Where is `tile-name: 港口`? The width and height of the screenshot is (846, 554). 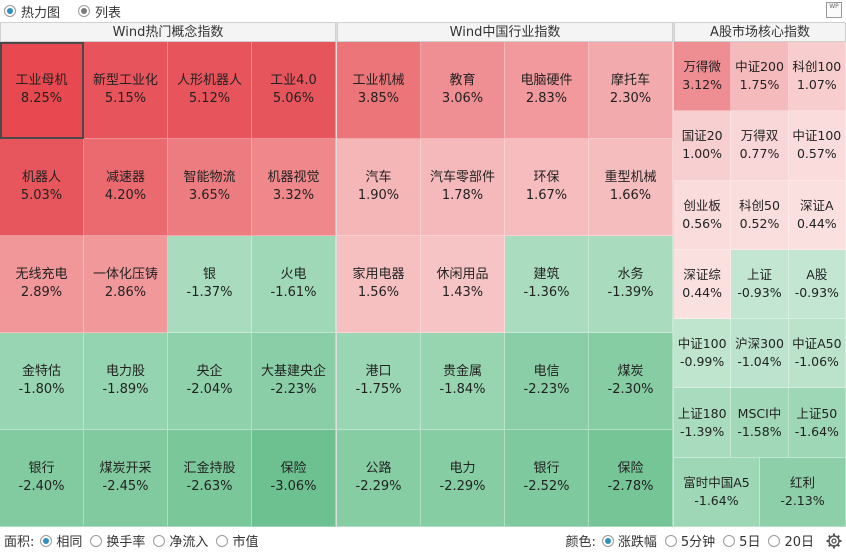 tile-name: 港口 is located at coordinates (378, 371).